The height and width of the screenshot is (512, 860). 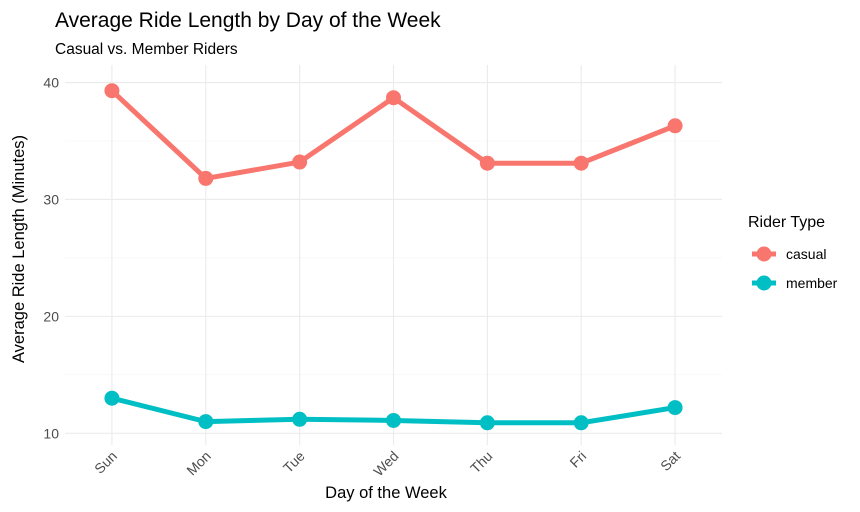 What do you see at coordinates (670, 461) in the screenshot?
I see `x-tick-label: Sat` at bounding box center [670, 461].